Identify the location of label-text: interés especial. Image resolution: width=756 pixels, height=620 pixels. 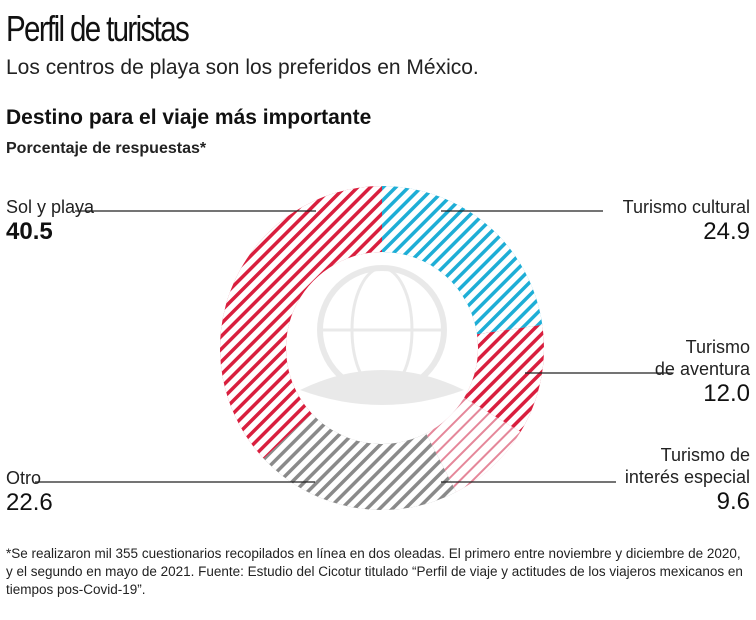
(687, 477).